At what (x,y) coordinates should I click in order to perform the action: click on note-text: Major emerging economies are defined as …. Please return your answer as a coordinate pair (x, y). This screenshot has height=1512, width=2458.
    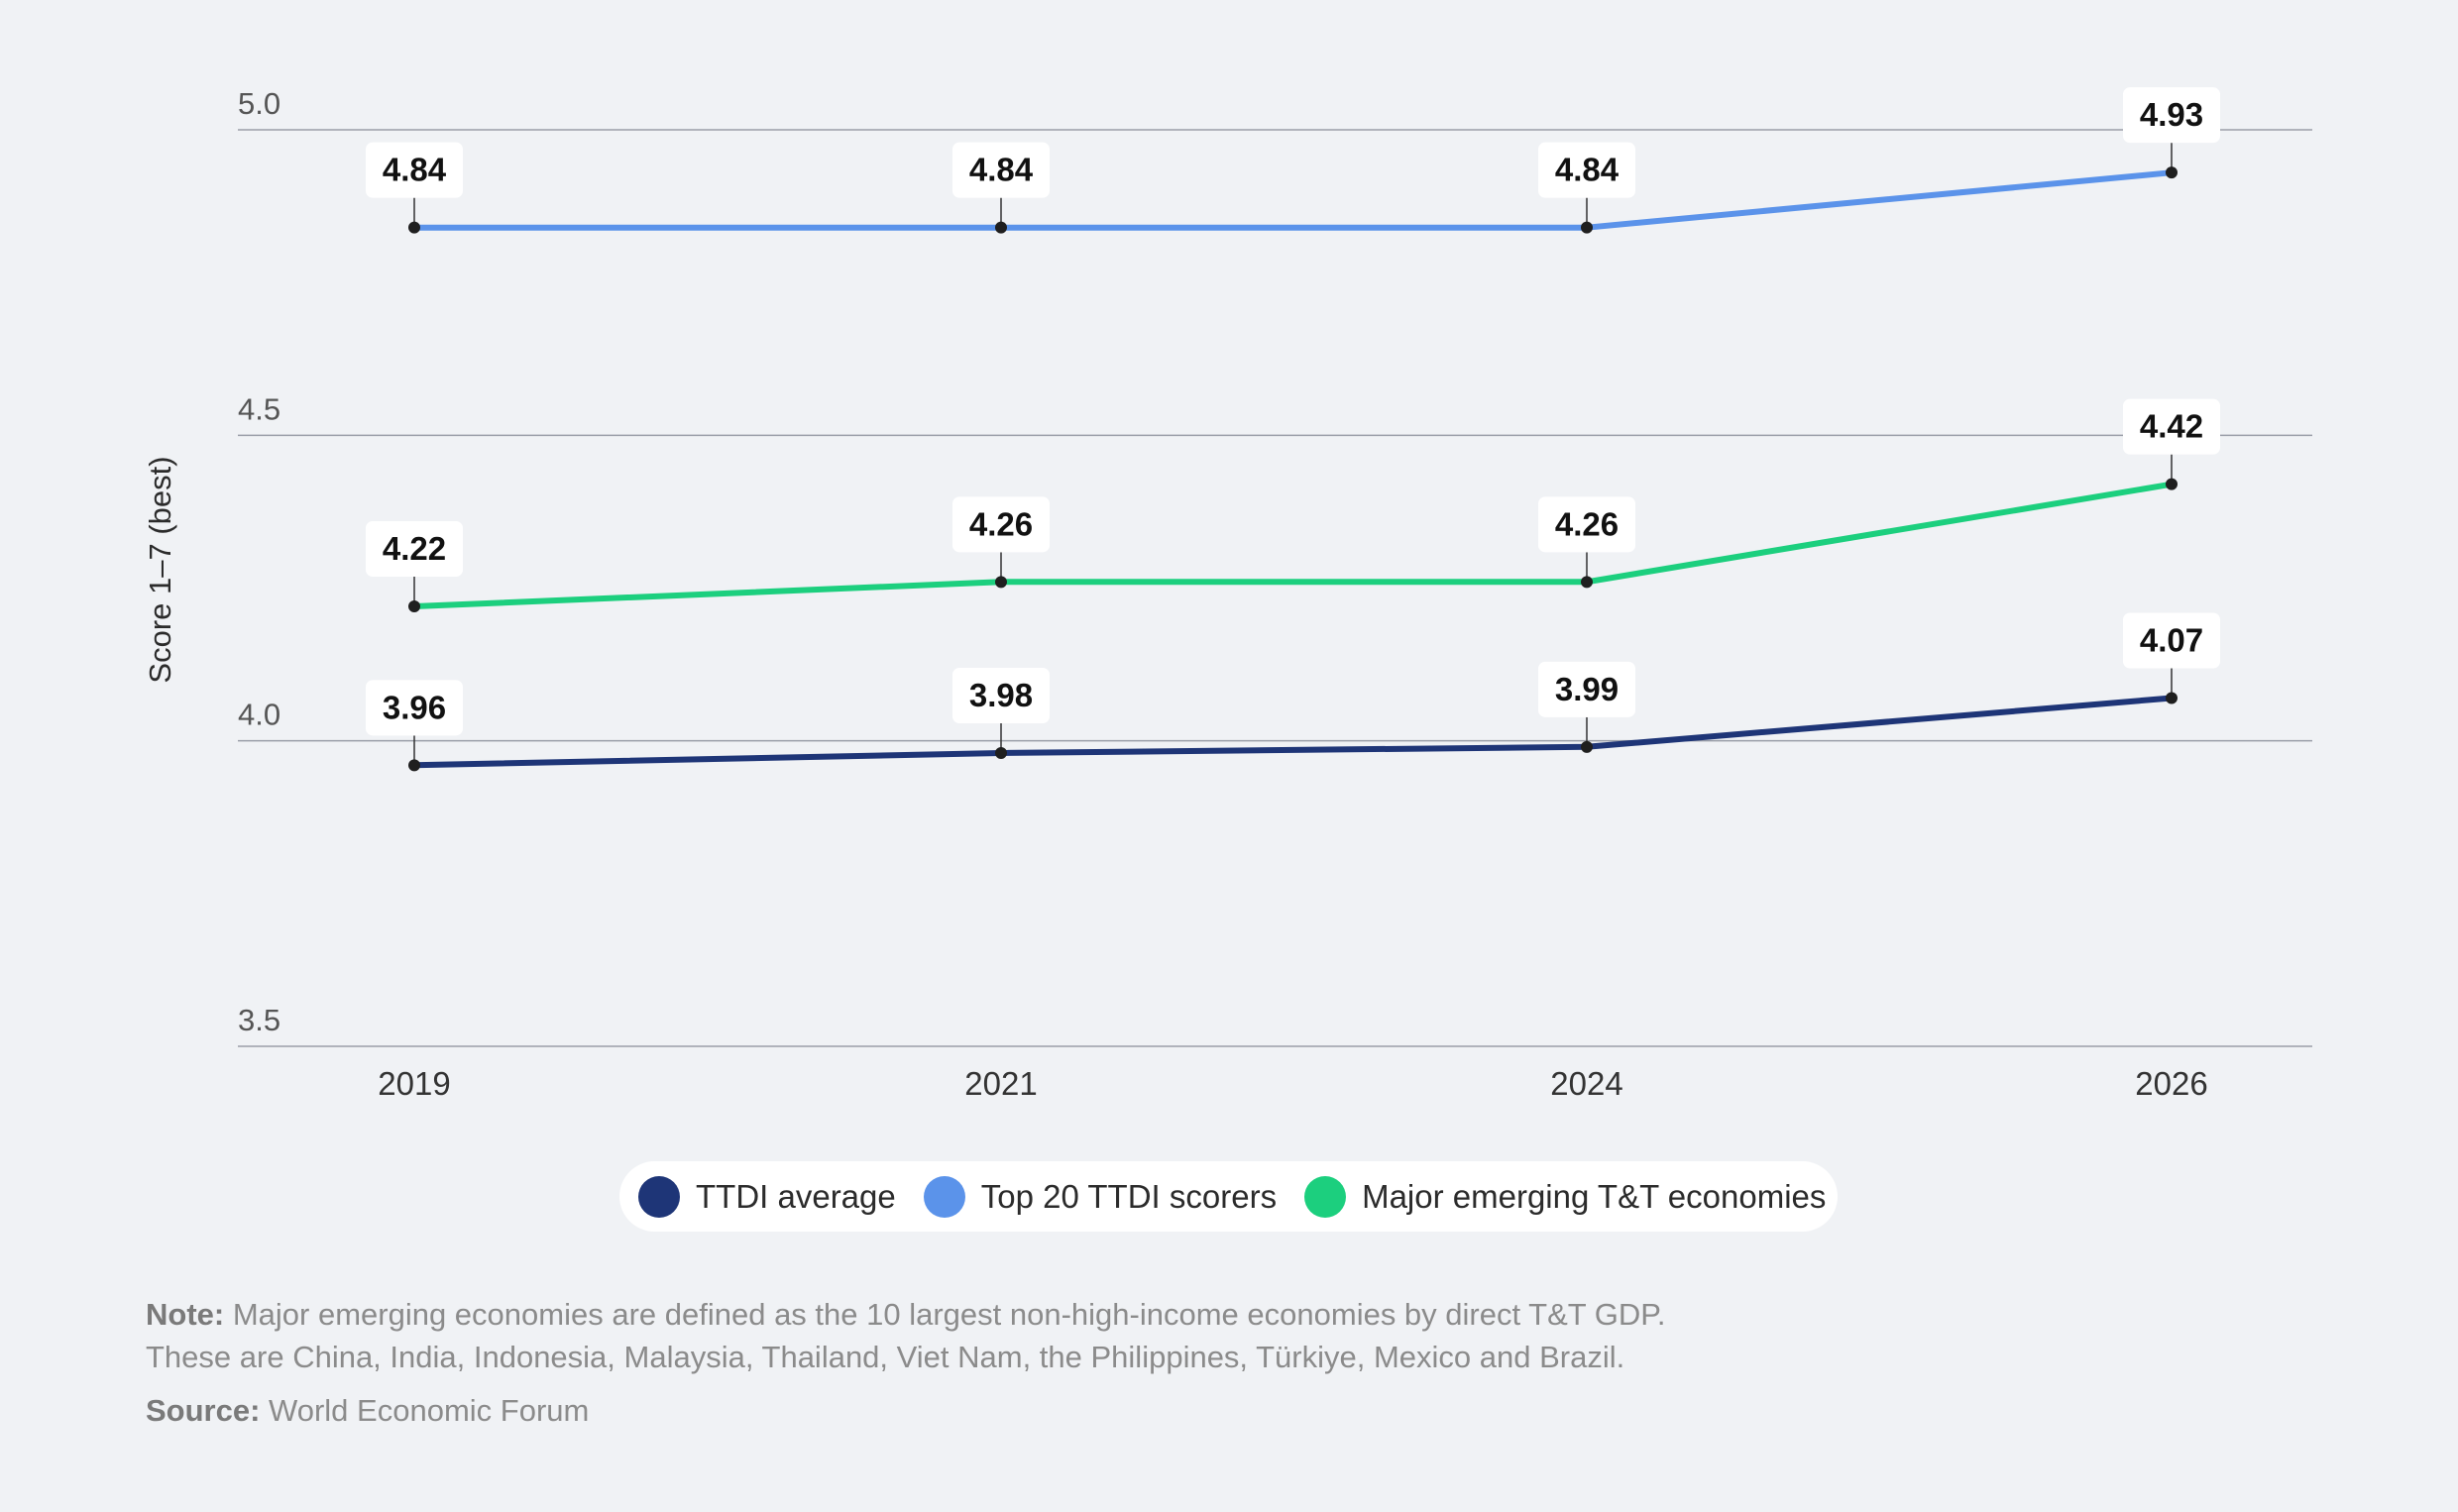
    Looking at the image, I should click on (945, 1314).